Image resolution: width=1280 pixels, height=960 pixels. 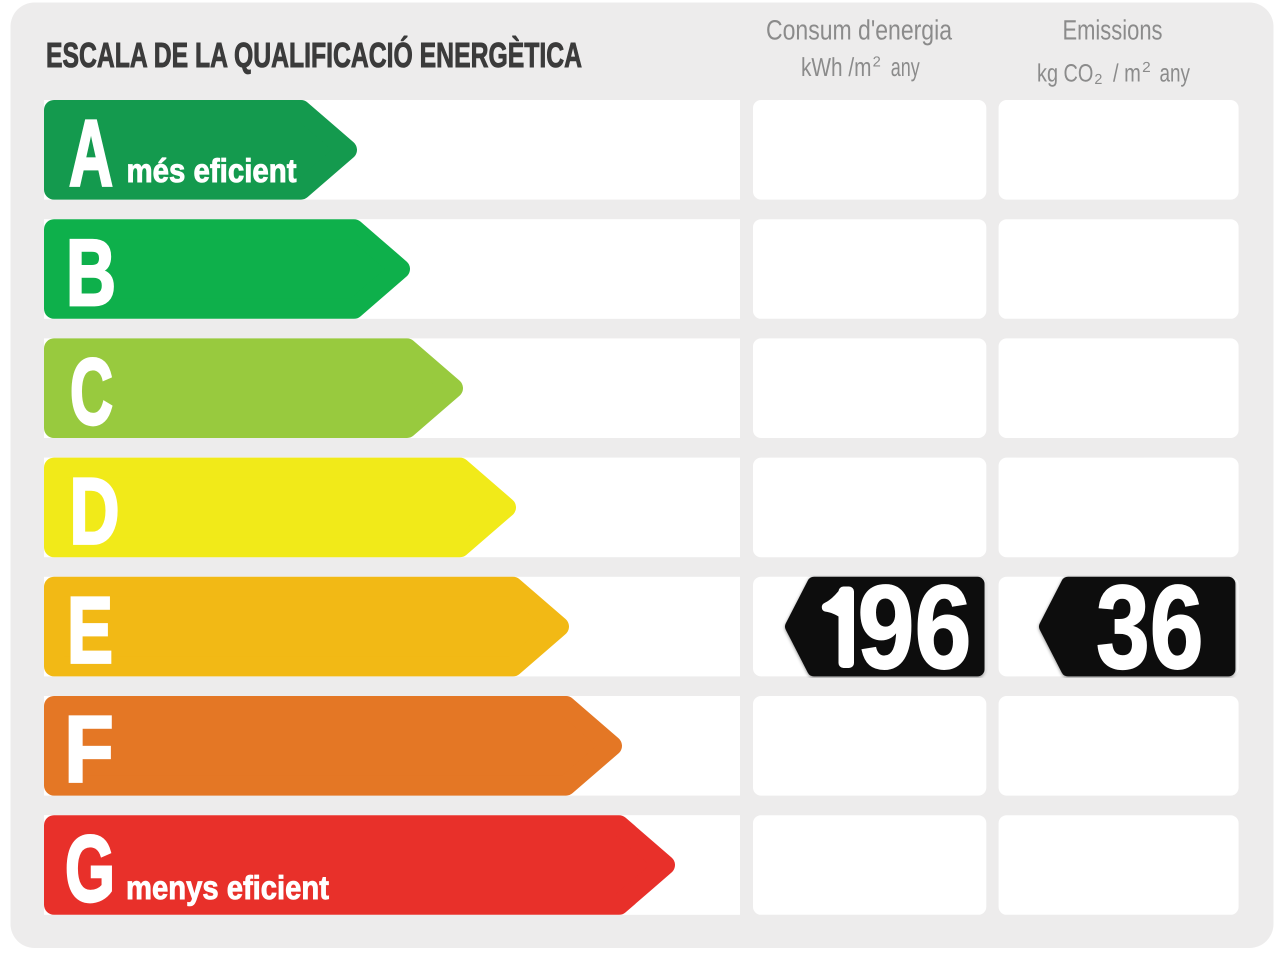 What do you see at coordinates (227, 887) in the screenshot?
I see `svg-text: menys eficient` at bounding box center [227, 887].